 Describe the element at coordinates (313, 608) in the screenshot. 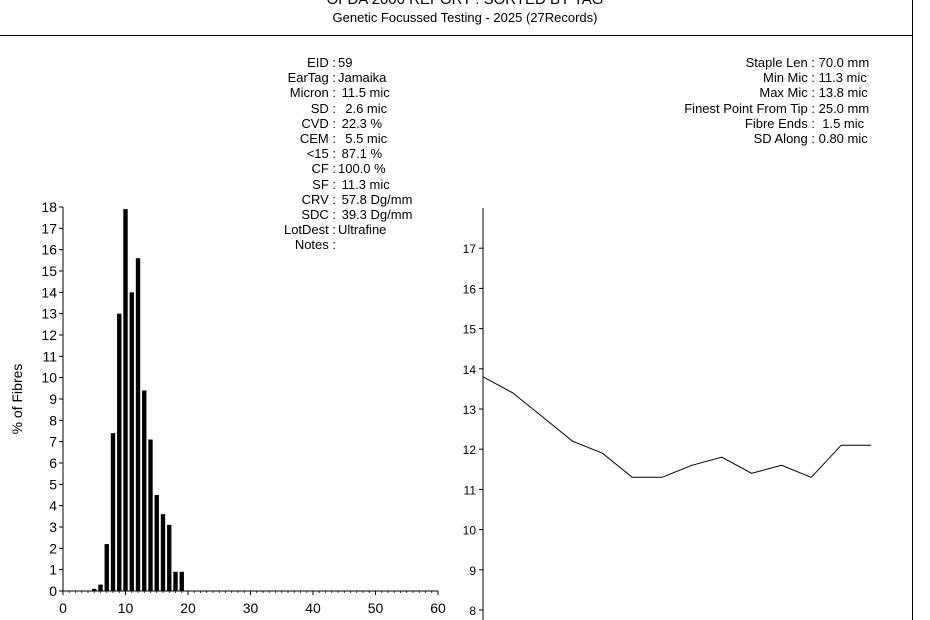

I see `hist-x-tick-label: 40` at that location.